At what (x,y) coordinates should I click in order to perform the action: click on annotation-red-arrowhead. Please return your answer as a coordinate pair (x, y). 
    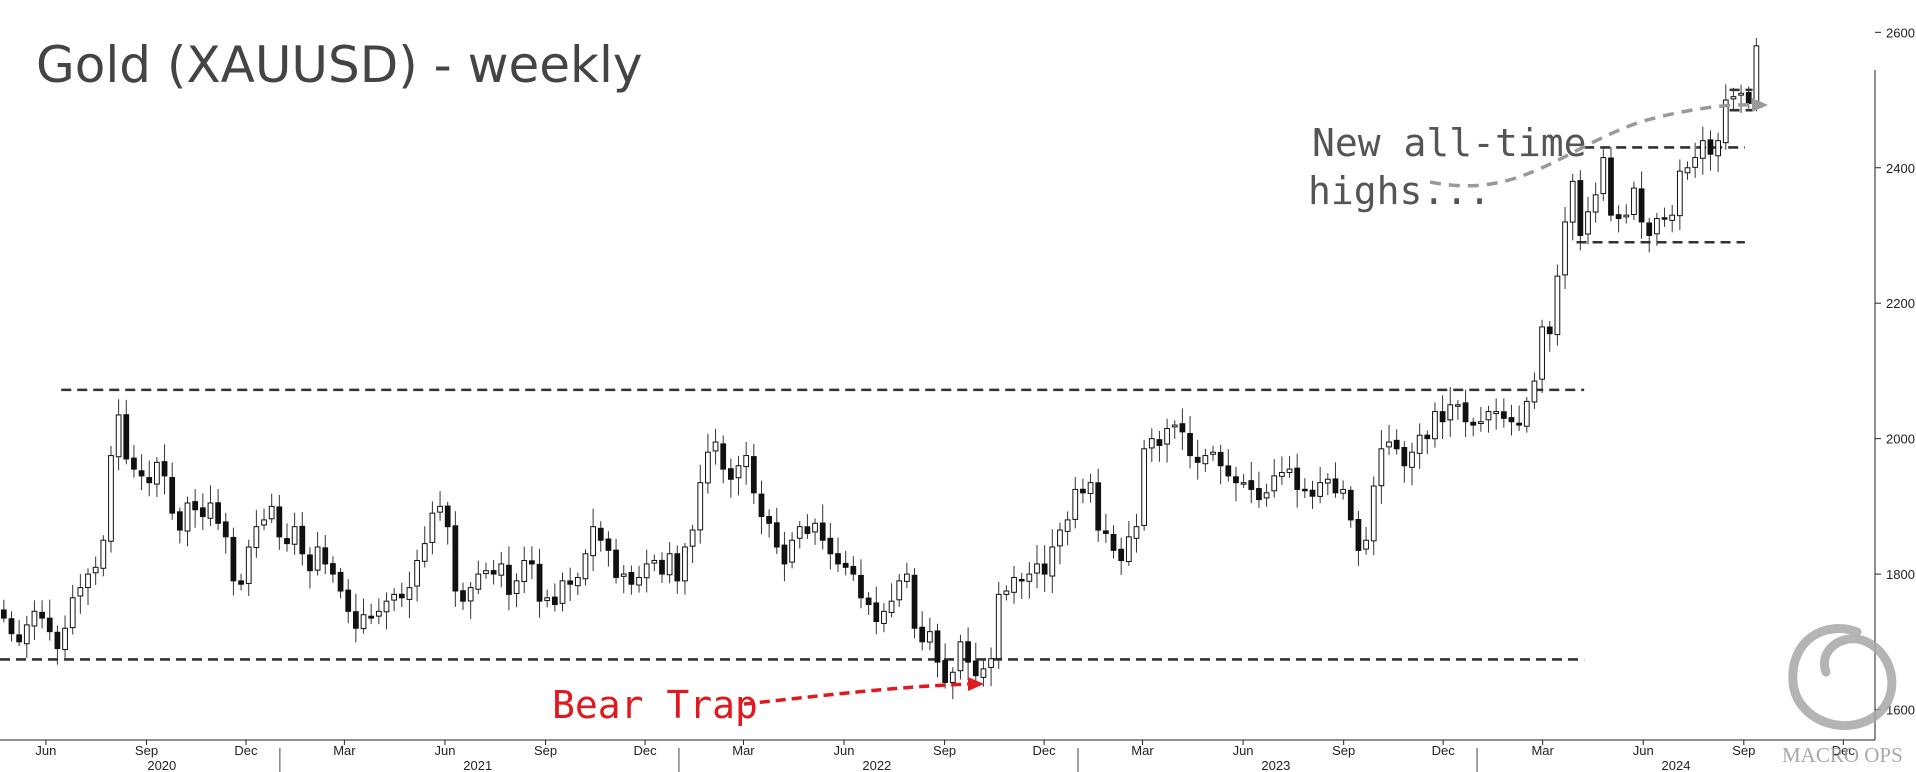
    Looking at the image, I should click on (976, 684).